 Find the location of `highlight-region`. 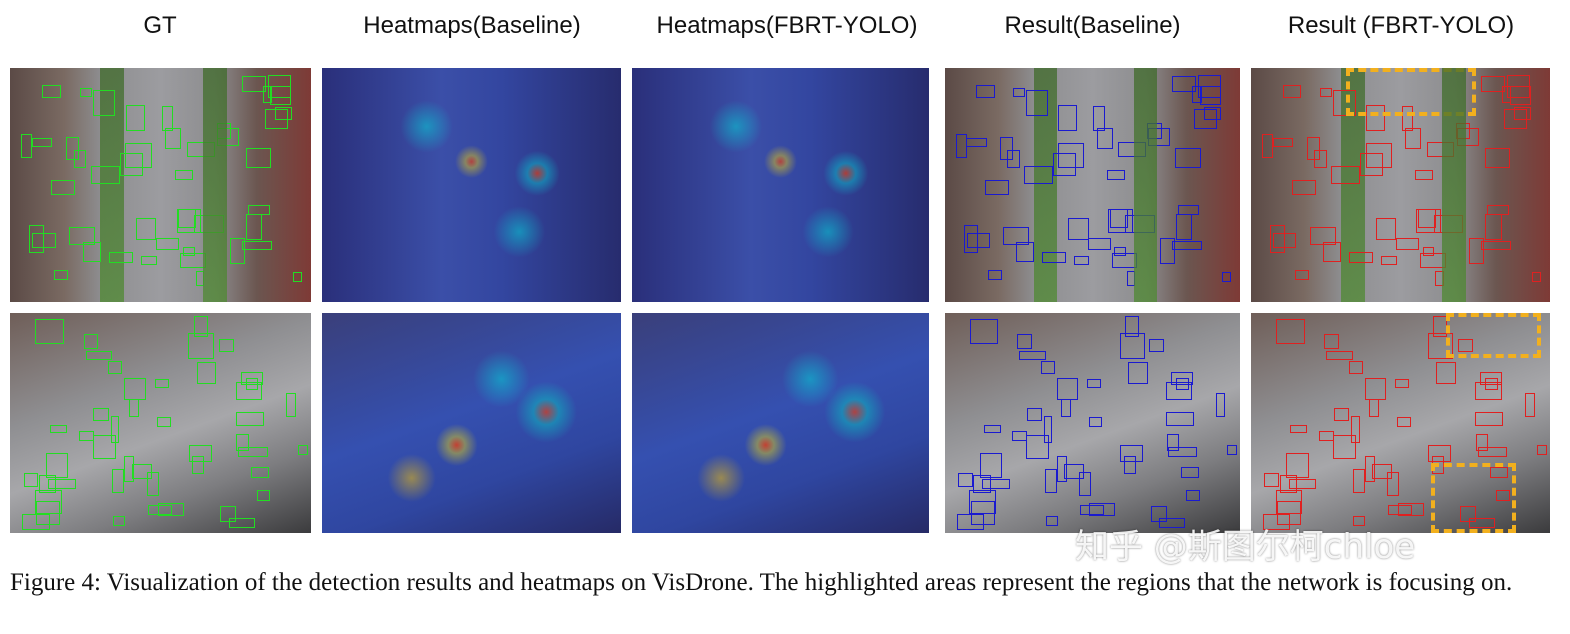

highlight-region is located at coordinates (1473, 498).